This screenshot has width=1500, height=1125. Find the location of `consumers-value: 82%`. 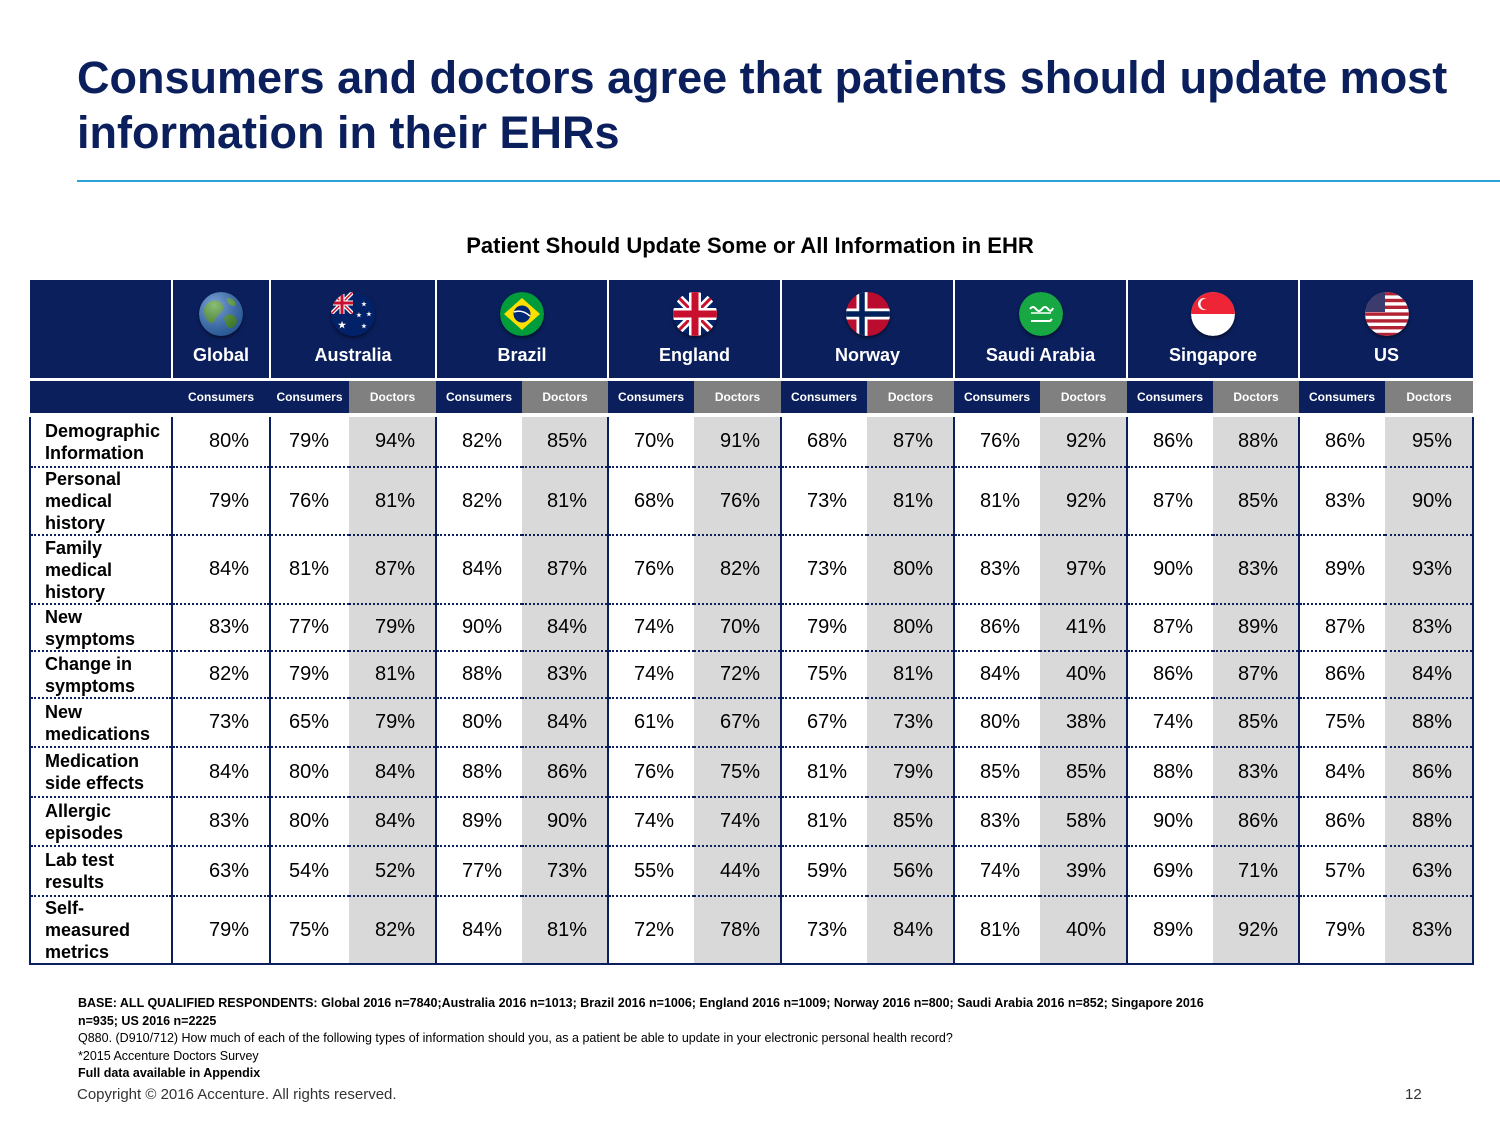

consumers-value: 82% is located at coordinates (220, 675).